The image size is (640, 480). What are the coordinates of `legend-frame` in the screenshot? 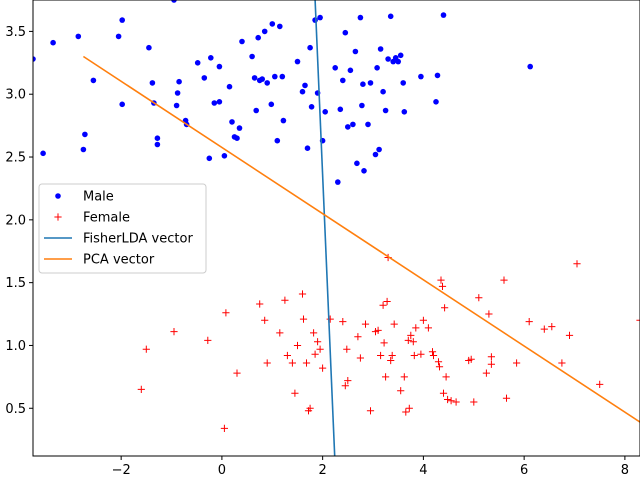 It's located at (122, 228).